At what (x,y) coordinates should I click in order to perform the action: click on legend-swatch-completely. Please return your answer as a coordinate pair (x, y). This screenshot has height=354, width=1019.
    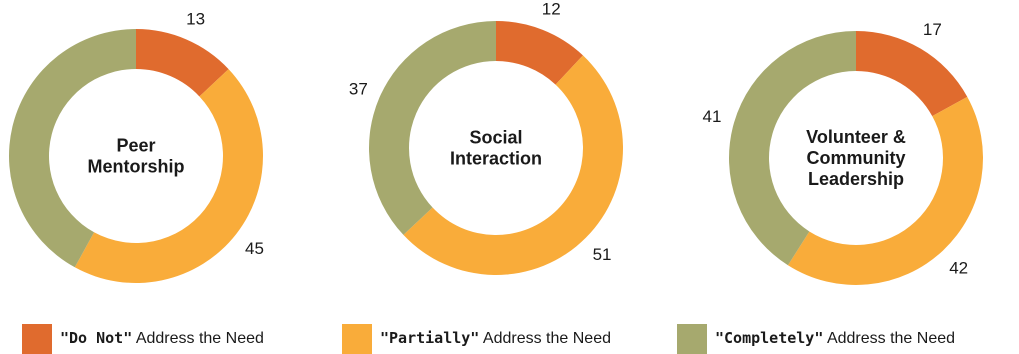
    Looking at the image, I should click on (692, 339).